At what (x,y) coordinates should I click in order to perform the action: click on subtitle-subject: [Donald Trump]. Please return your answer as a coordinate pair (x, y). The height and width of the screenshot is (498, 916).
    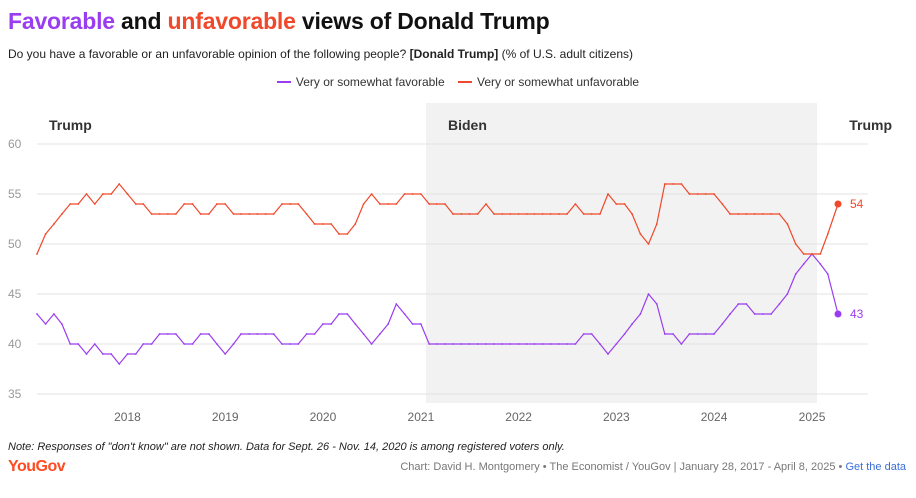
    Looking at the image, I should click on (454, 54).